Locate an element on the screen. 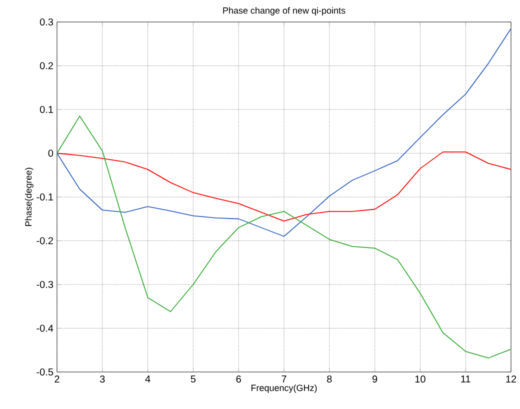  y-tick-label: 0.3 is located at coordinates (47, 22).